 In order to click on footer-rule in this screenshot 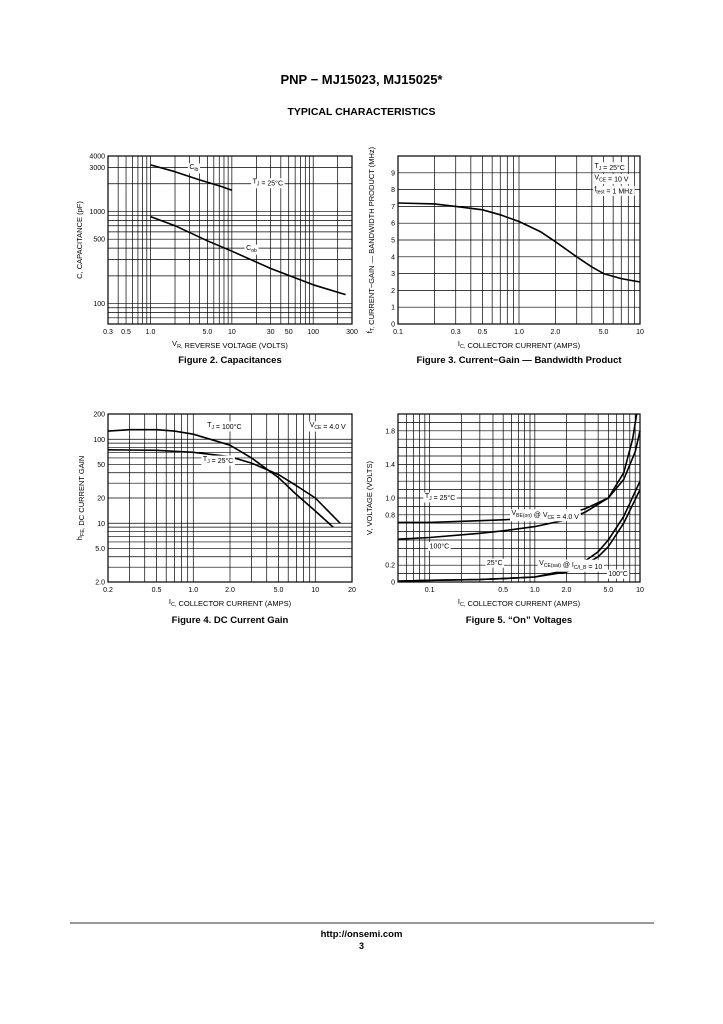, I will do `click(362, 923)`.